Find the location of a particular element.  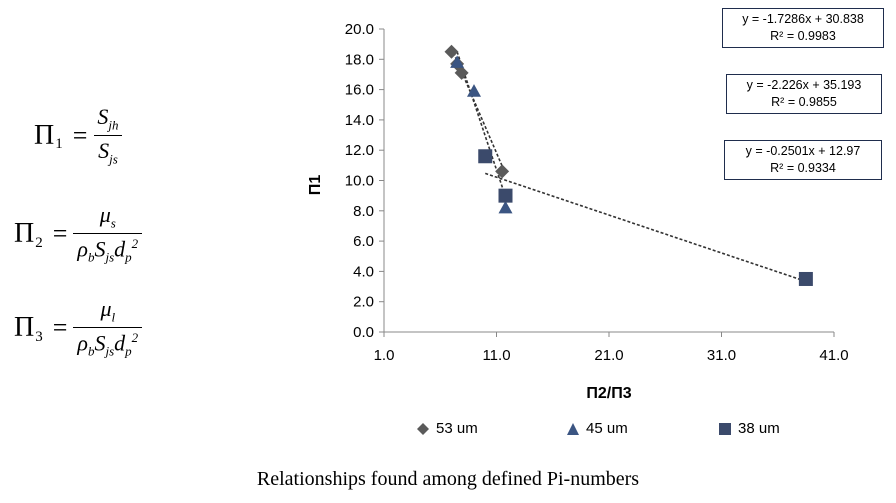

y-tick-label: 16.0 is located at coordinates (359, 90).